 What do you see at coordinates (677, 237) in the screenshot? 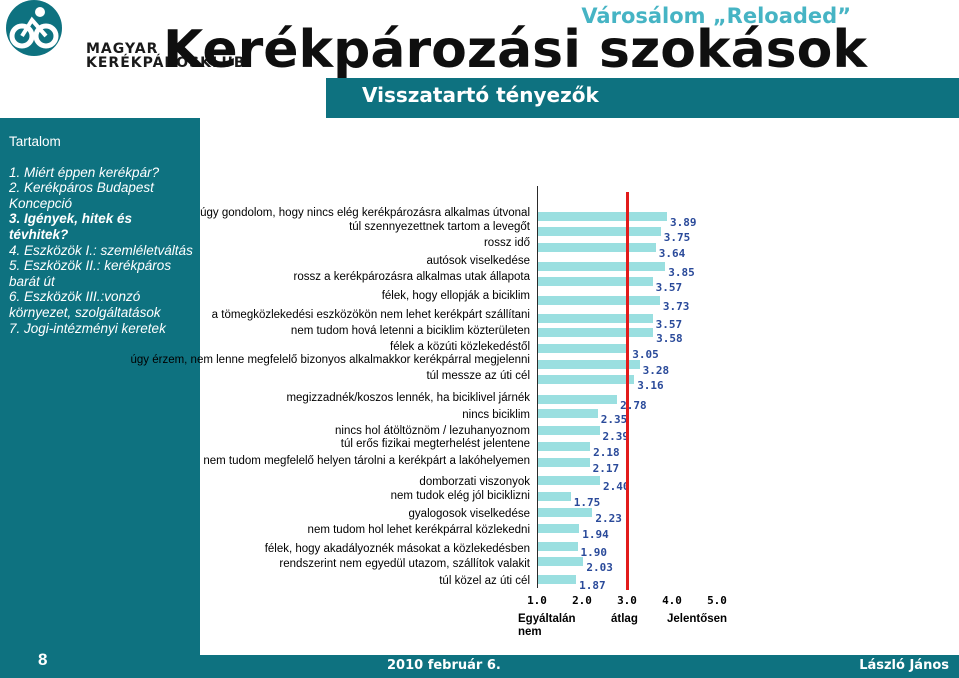
I see `data-label: 3.75` at bounding box center [677, 237].